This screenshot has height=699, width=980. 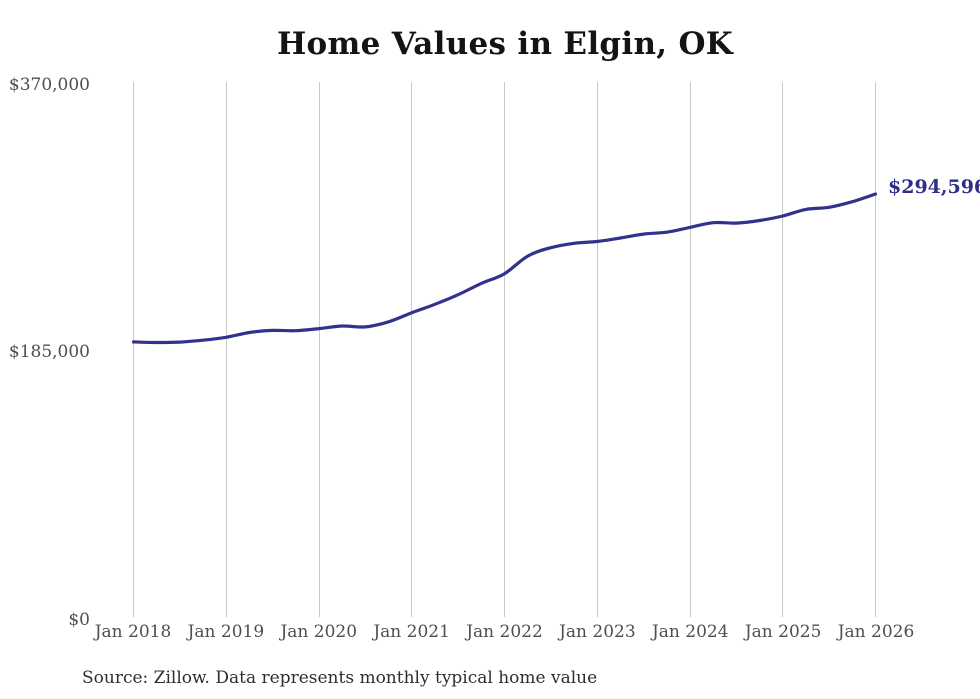 I want to click on chart-title: Home Values in Elgin, OK, so click(x=505, y=44).